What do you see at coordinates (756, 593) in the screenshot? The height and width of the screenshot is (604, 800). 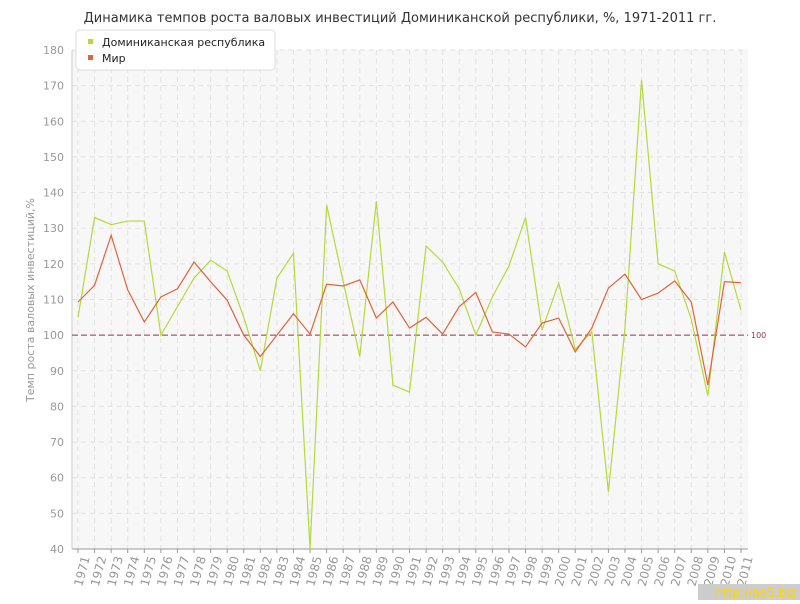 I see `watermark: http://be5.biz` at bounding box center [756, 593].